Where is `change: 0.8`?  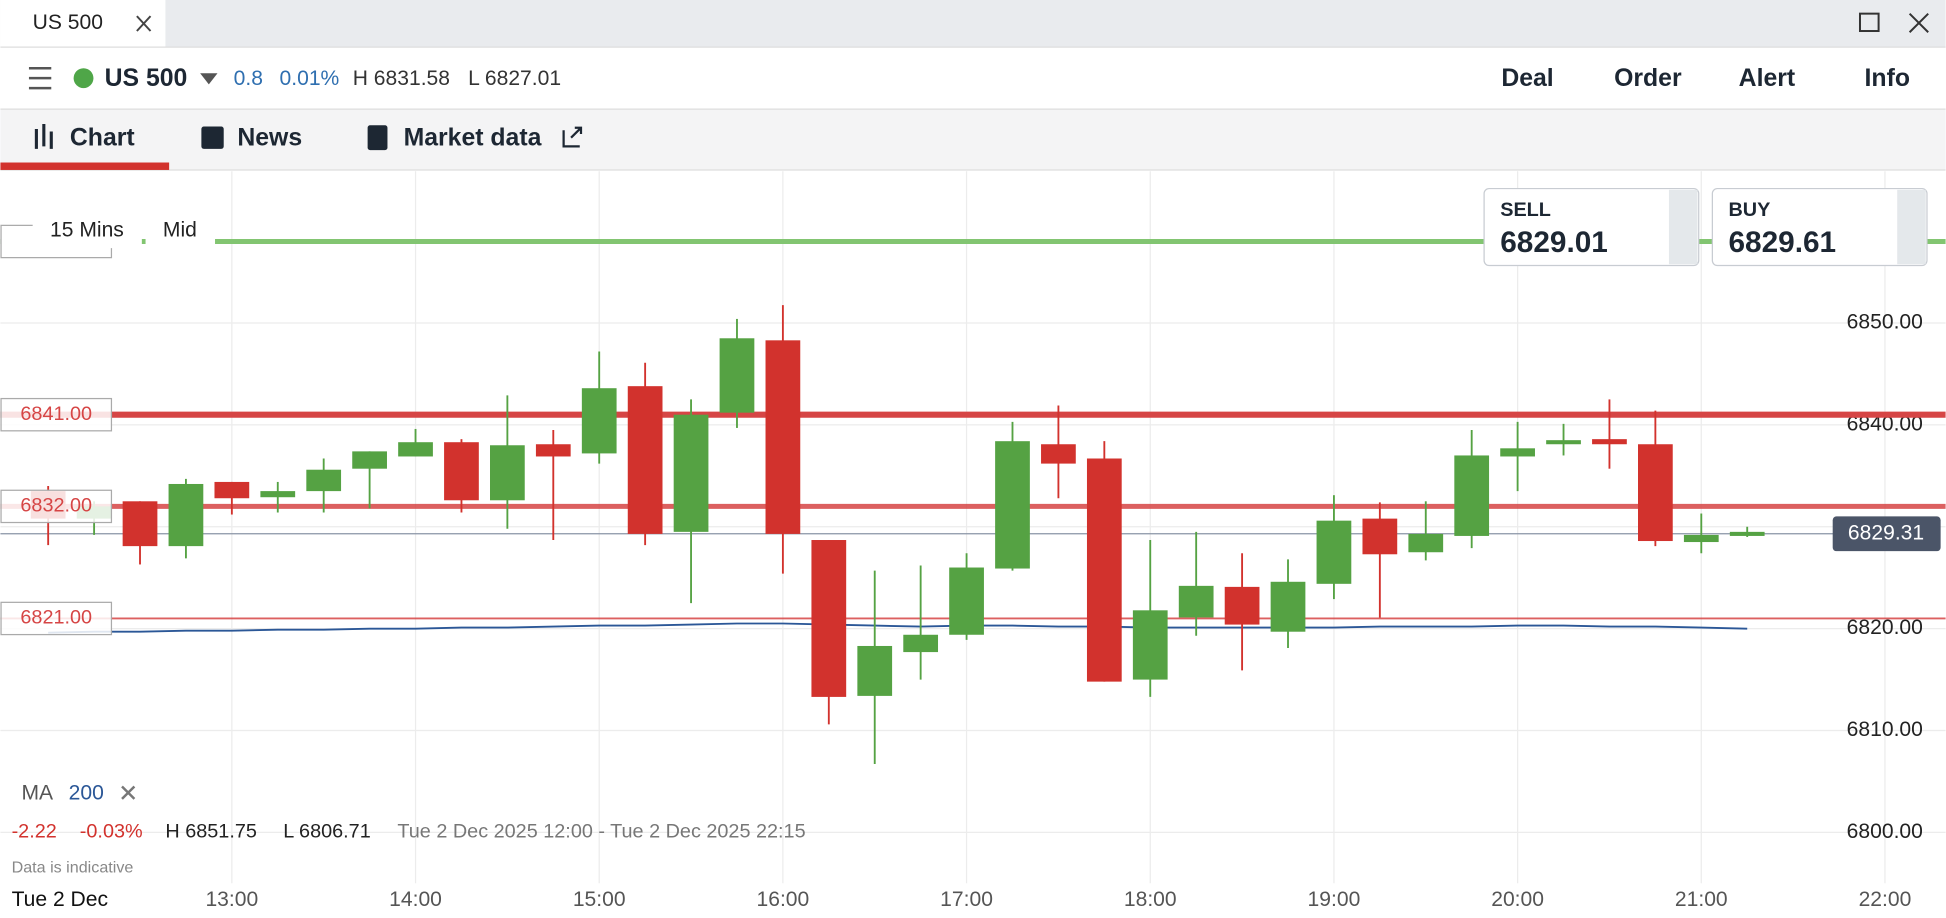
change: 0.8 is located at coordinates (248, 78).